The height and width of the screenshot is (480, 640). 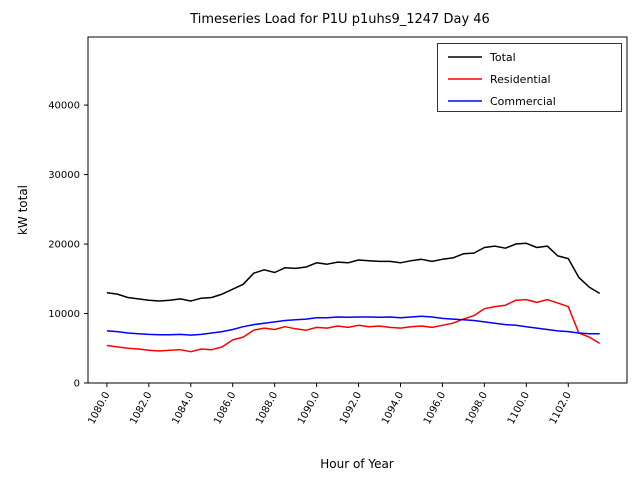 I want to click on x-tick-label: 1100.0, so click(x=519, y=408).